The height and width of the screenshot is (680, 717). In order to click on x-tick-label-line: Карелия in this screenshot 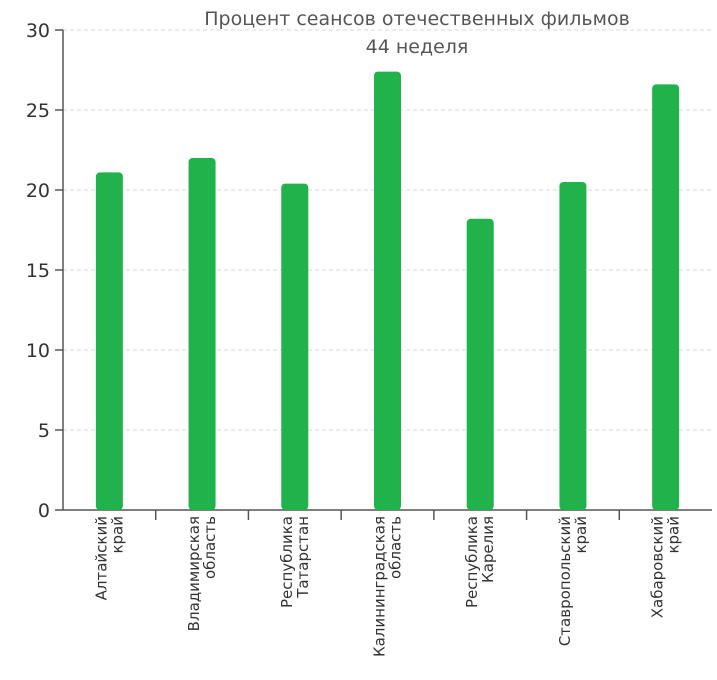, I will do `click(488, 549)`.